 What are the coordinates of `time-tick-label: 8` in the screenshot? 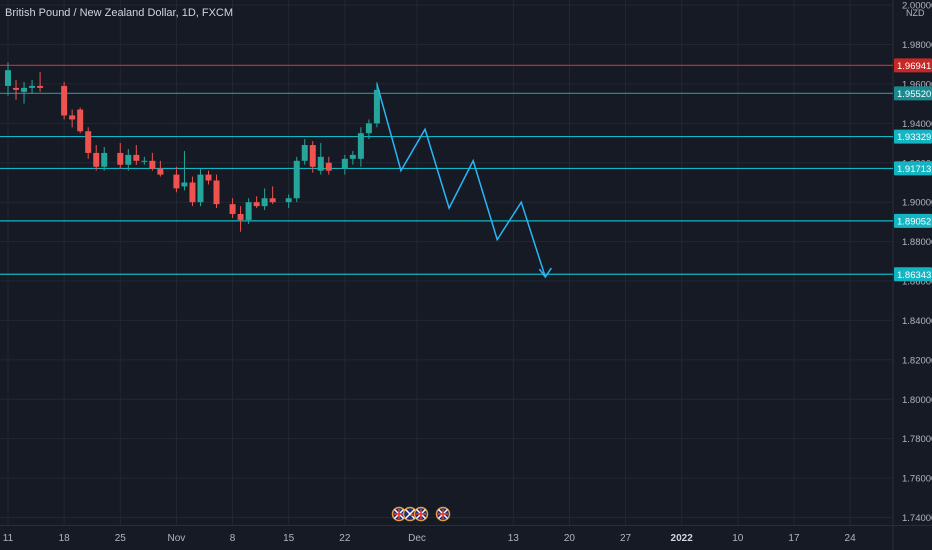 It's located at (233, 538).